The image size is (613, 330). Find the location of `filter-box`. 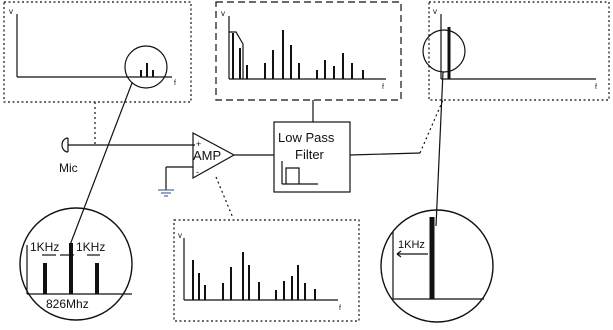

filter-box is located at coordinates (312, 157).